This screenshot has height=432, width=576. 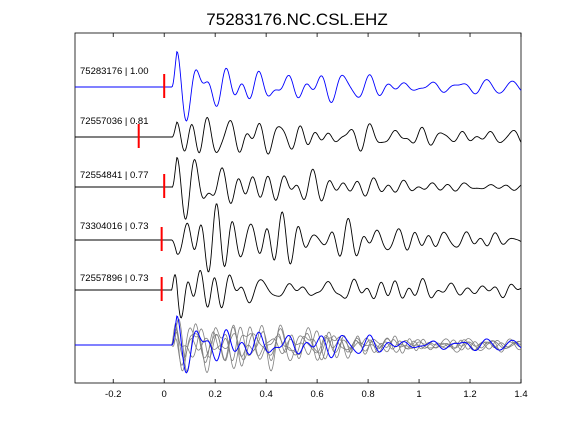 What do you see at coordinates (114, 121) in the screenshot?
I see `trace-label: 72557036 | 0.81` at bounding box center [114, 121].